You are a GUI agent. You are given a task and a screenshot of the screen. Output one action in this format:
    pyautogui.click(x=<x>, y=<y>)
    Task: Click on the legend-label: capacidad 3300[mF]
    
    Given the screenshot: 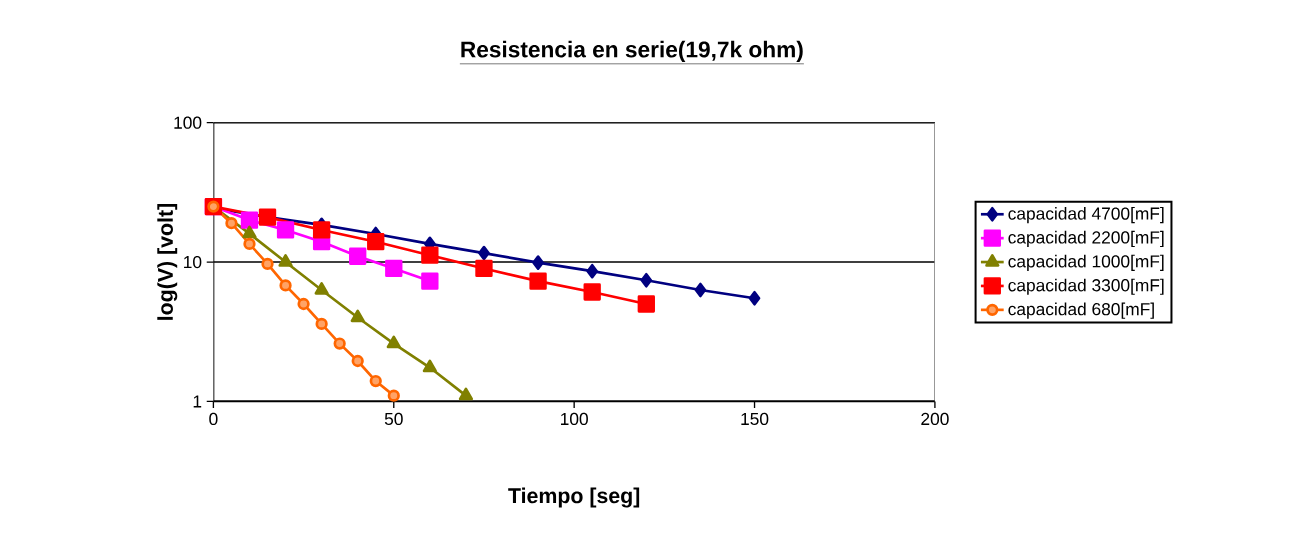 What is the action you would take?
    pyautogui.click(x=1086, y=286)
    